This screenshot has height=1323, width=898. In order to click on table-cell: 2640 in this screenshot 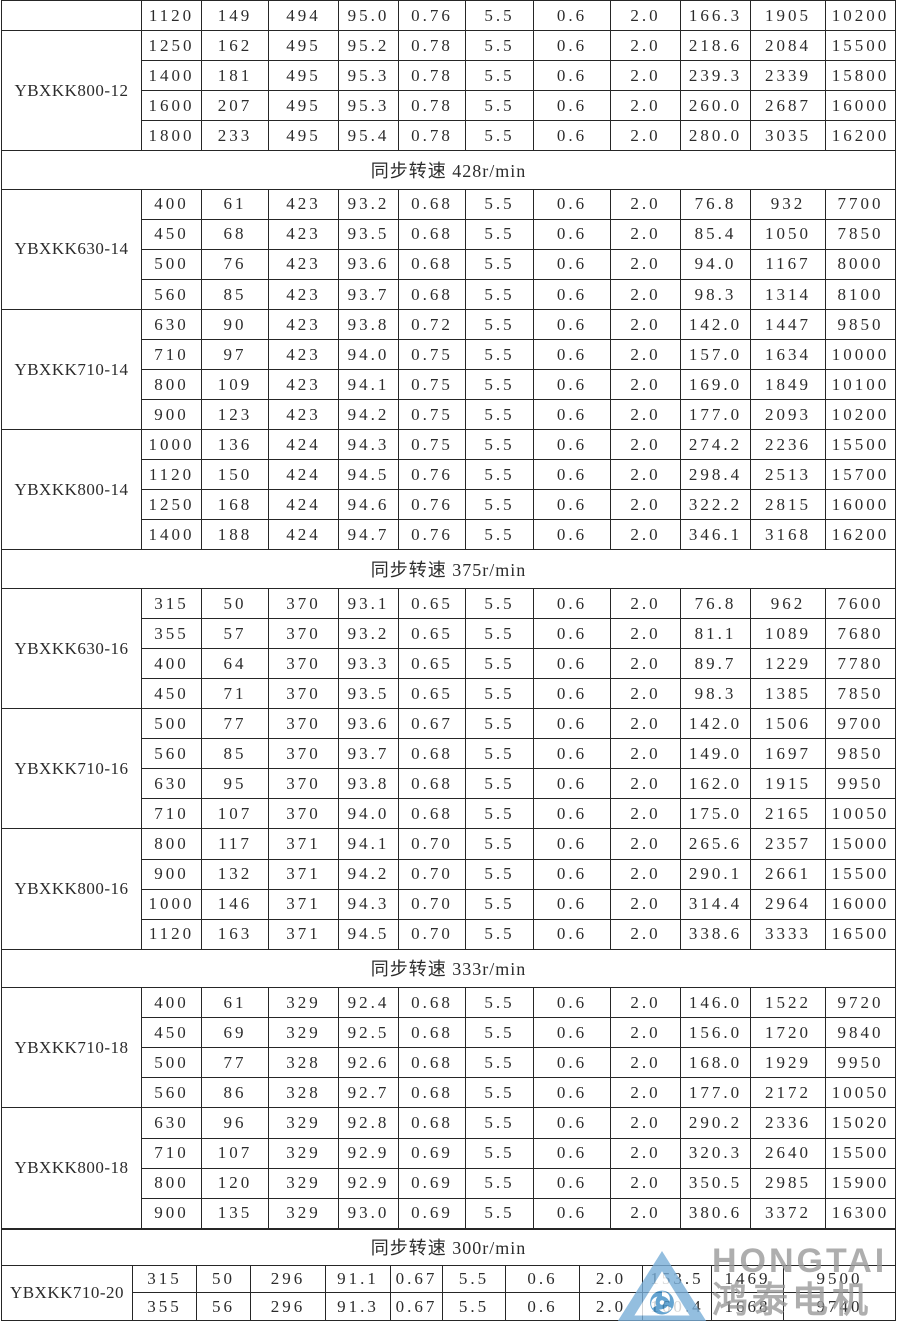, I will do `click(788, 1153)`.